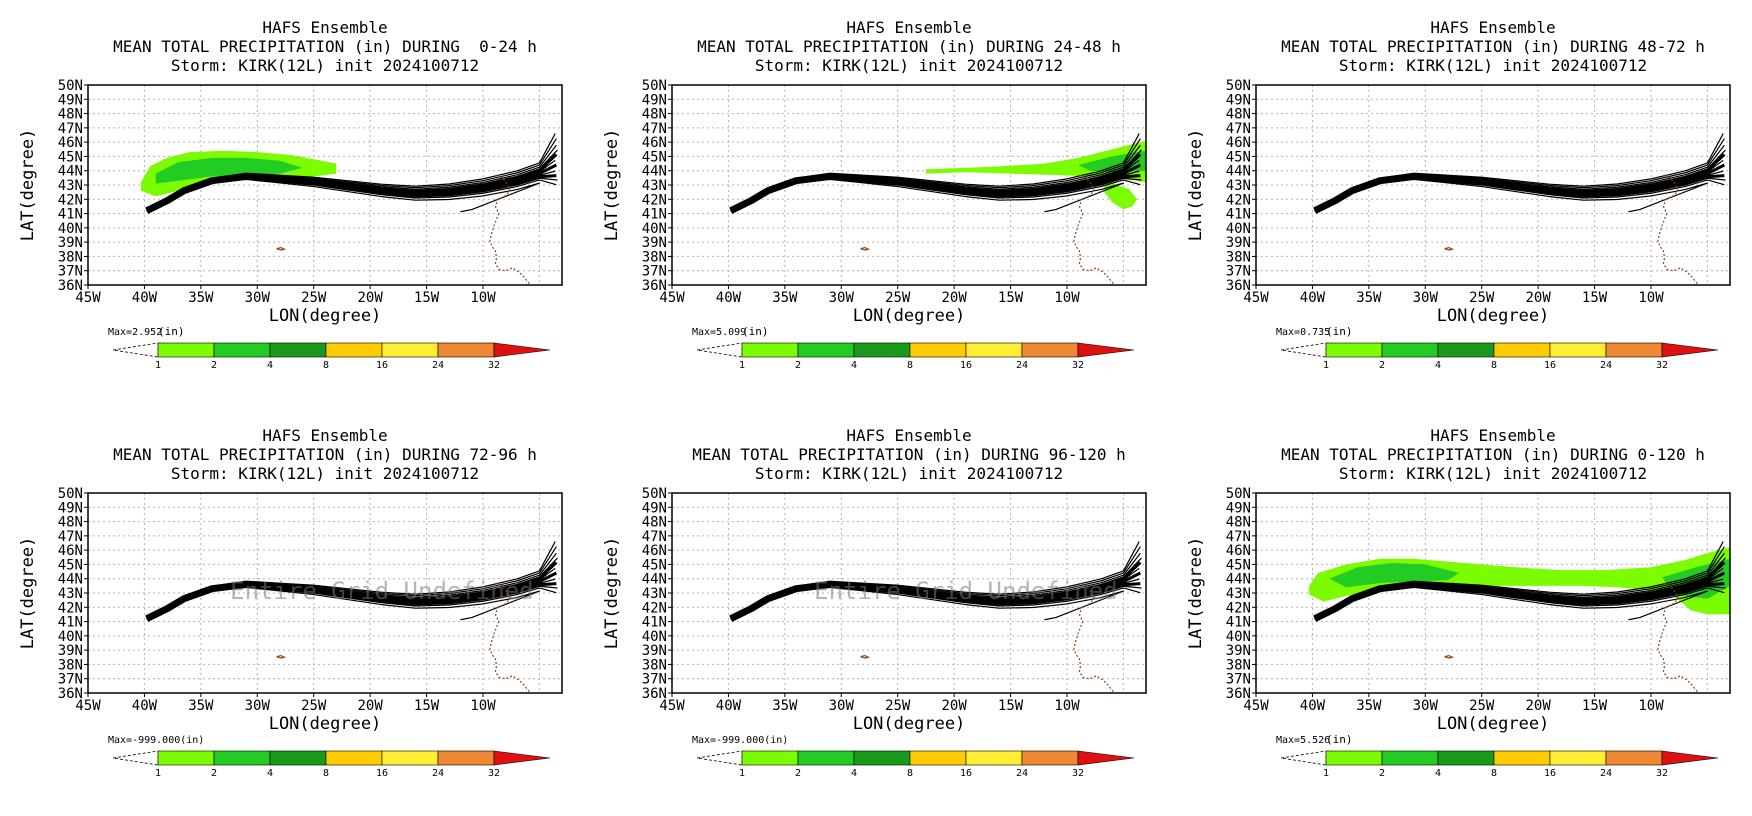 The height and width of the screenshot is (816, 1752). Describe the element at coordinates (719, 332) in the screenshot. I see `max-label: Max=5.099` at that location.